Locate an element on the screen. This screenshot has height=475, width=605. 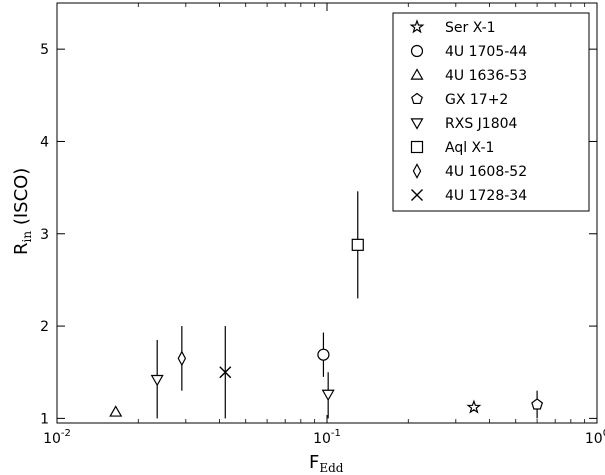
y-tick-label: 3 is located at coordinates (44, 235).